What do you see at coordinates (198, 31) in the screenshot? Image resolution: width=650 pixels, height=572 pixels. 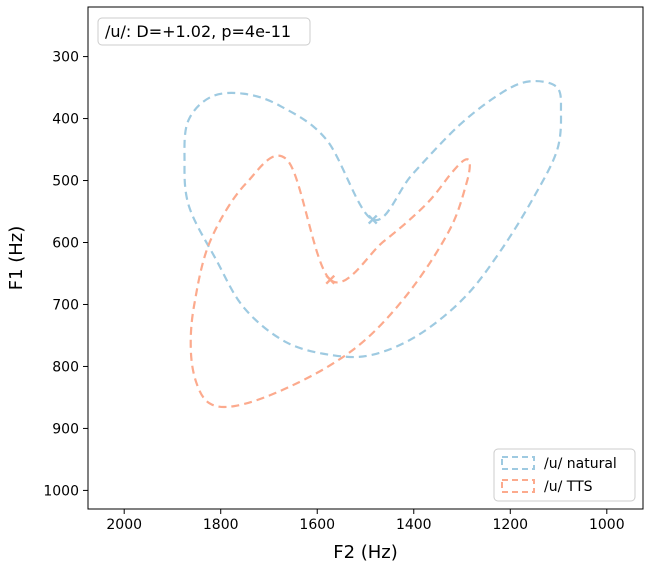 I see `annotation-text: /u/: D=+1.02, p=4e-11` at bounding box center [198, 31].